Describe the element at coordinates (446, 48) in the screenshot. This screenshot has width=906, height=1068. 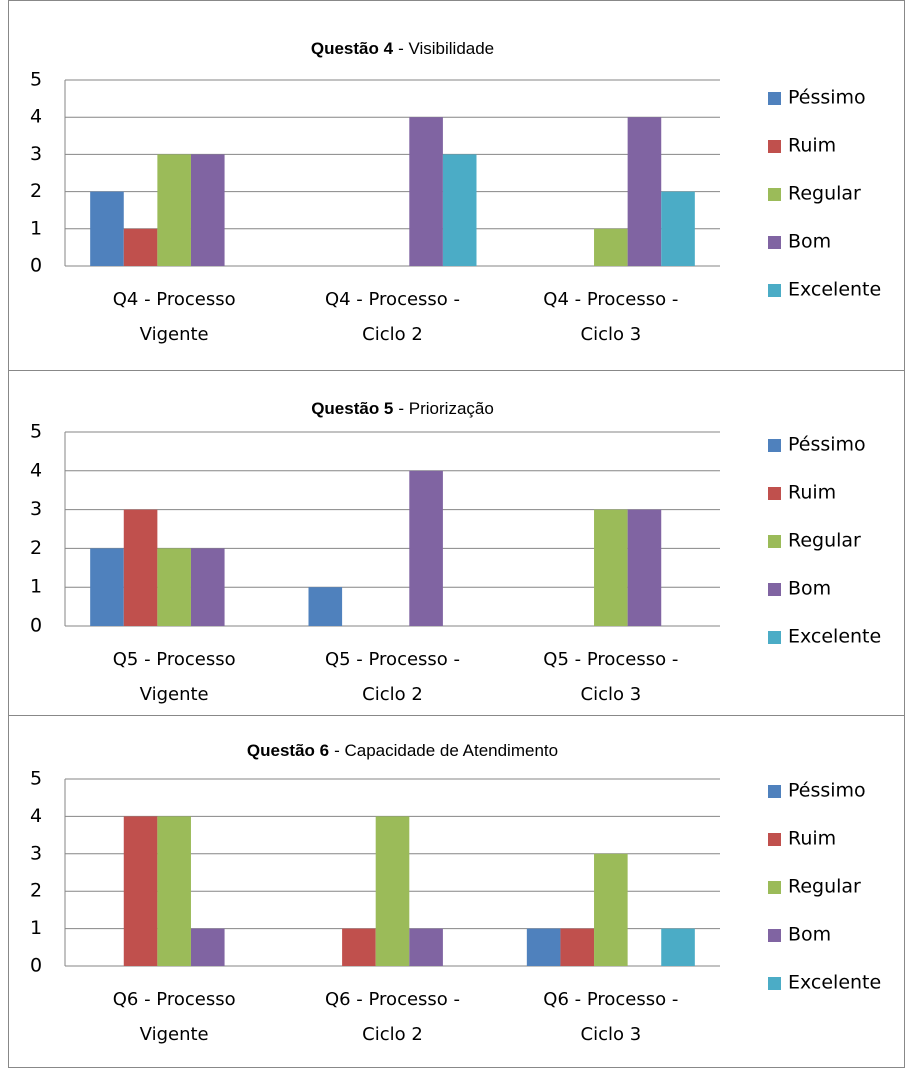
I see `title-rest: - Visibilidade` at that location.